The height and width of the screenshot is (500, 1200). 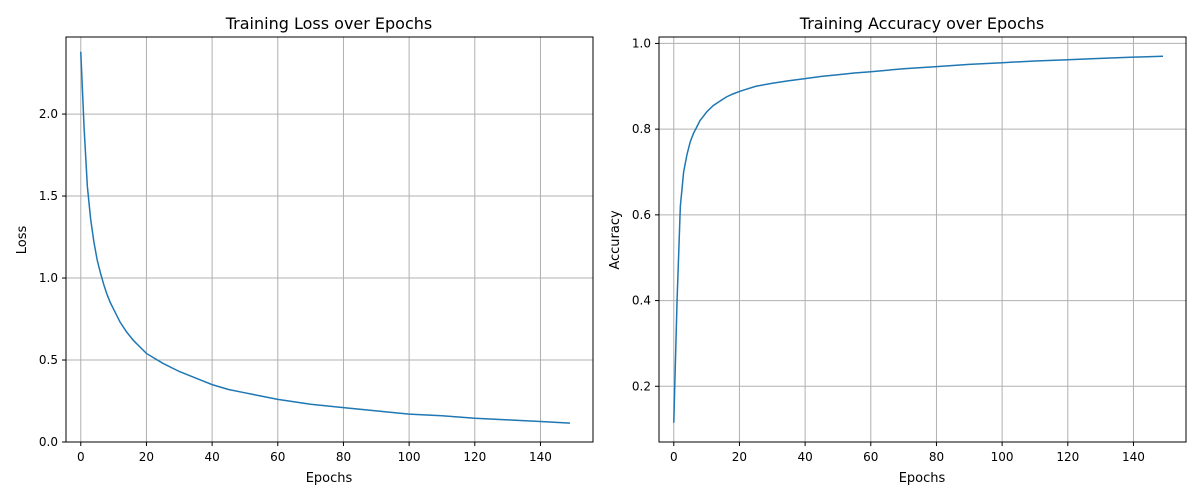 What do you see at coordinates (1067, 457) in the screenshot?
I see `accuracy-x-tick-label: 120` at bounding box center [1067, 457].